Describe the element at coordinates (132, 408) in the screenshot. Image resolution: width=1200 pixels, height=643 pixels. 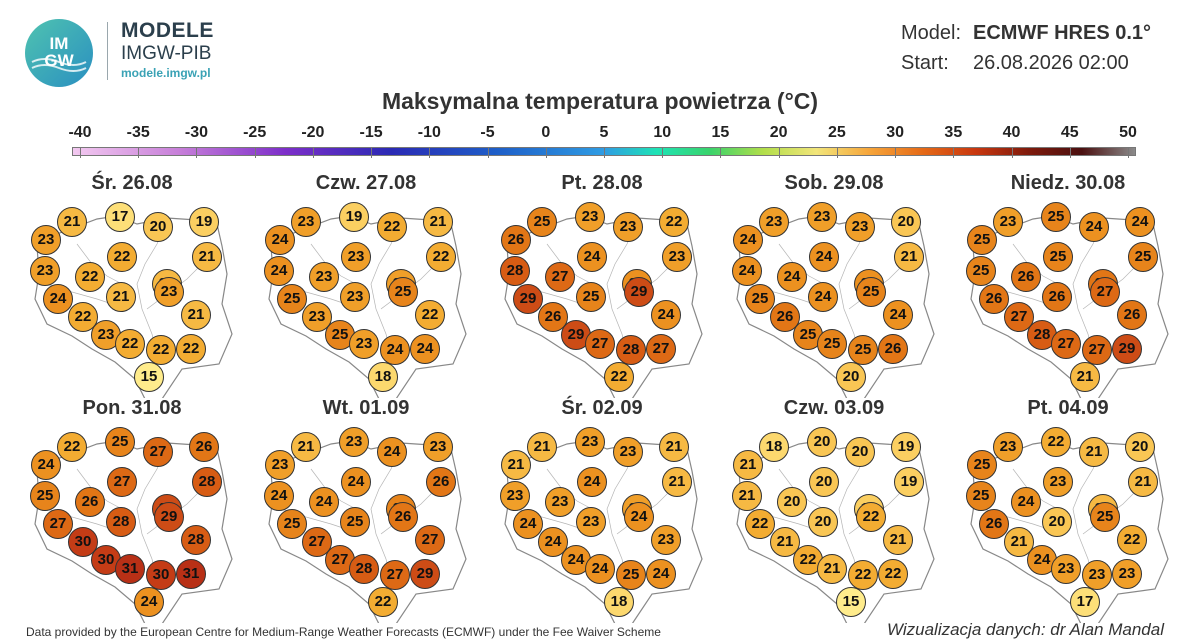
I see `day-label: Pon. 31.08` at that location.